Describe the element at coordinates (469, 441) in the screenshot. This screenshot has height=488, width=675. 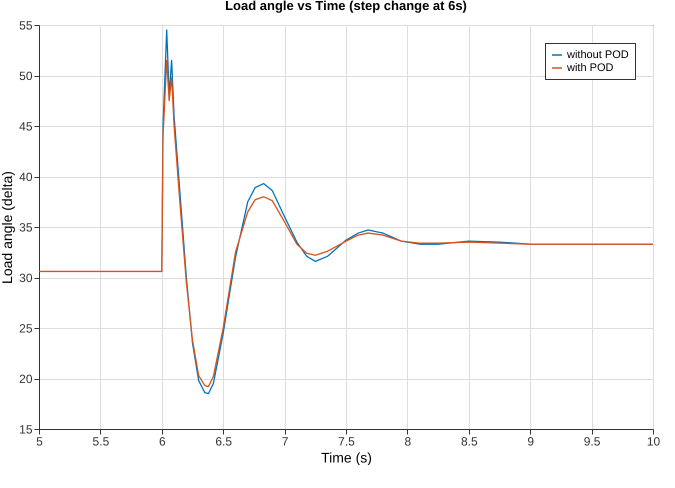
I see `x-tick-label: 8.5` at that location.